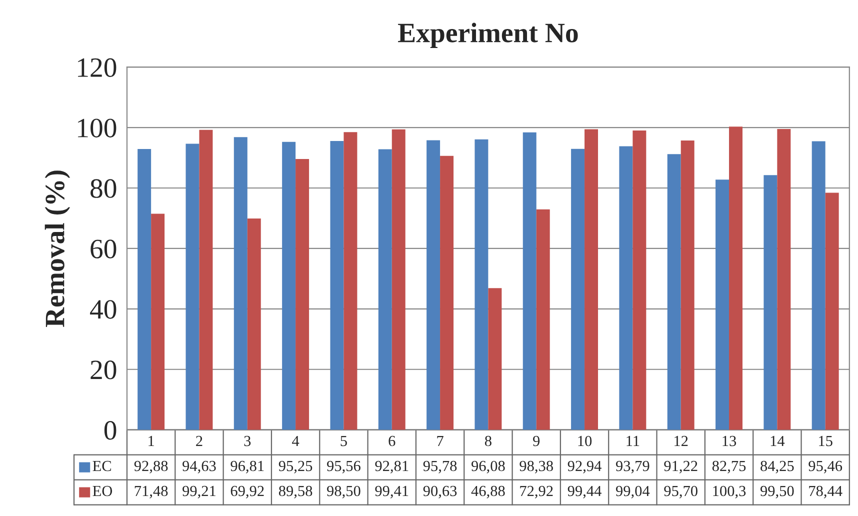  Describe the element at coordinates (585, 492) in the screenshot. I see `data-label: 99,44` at that location.